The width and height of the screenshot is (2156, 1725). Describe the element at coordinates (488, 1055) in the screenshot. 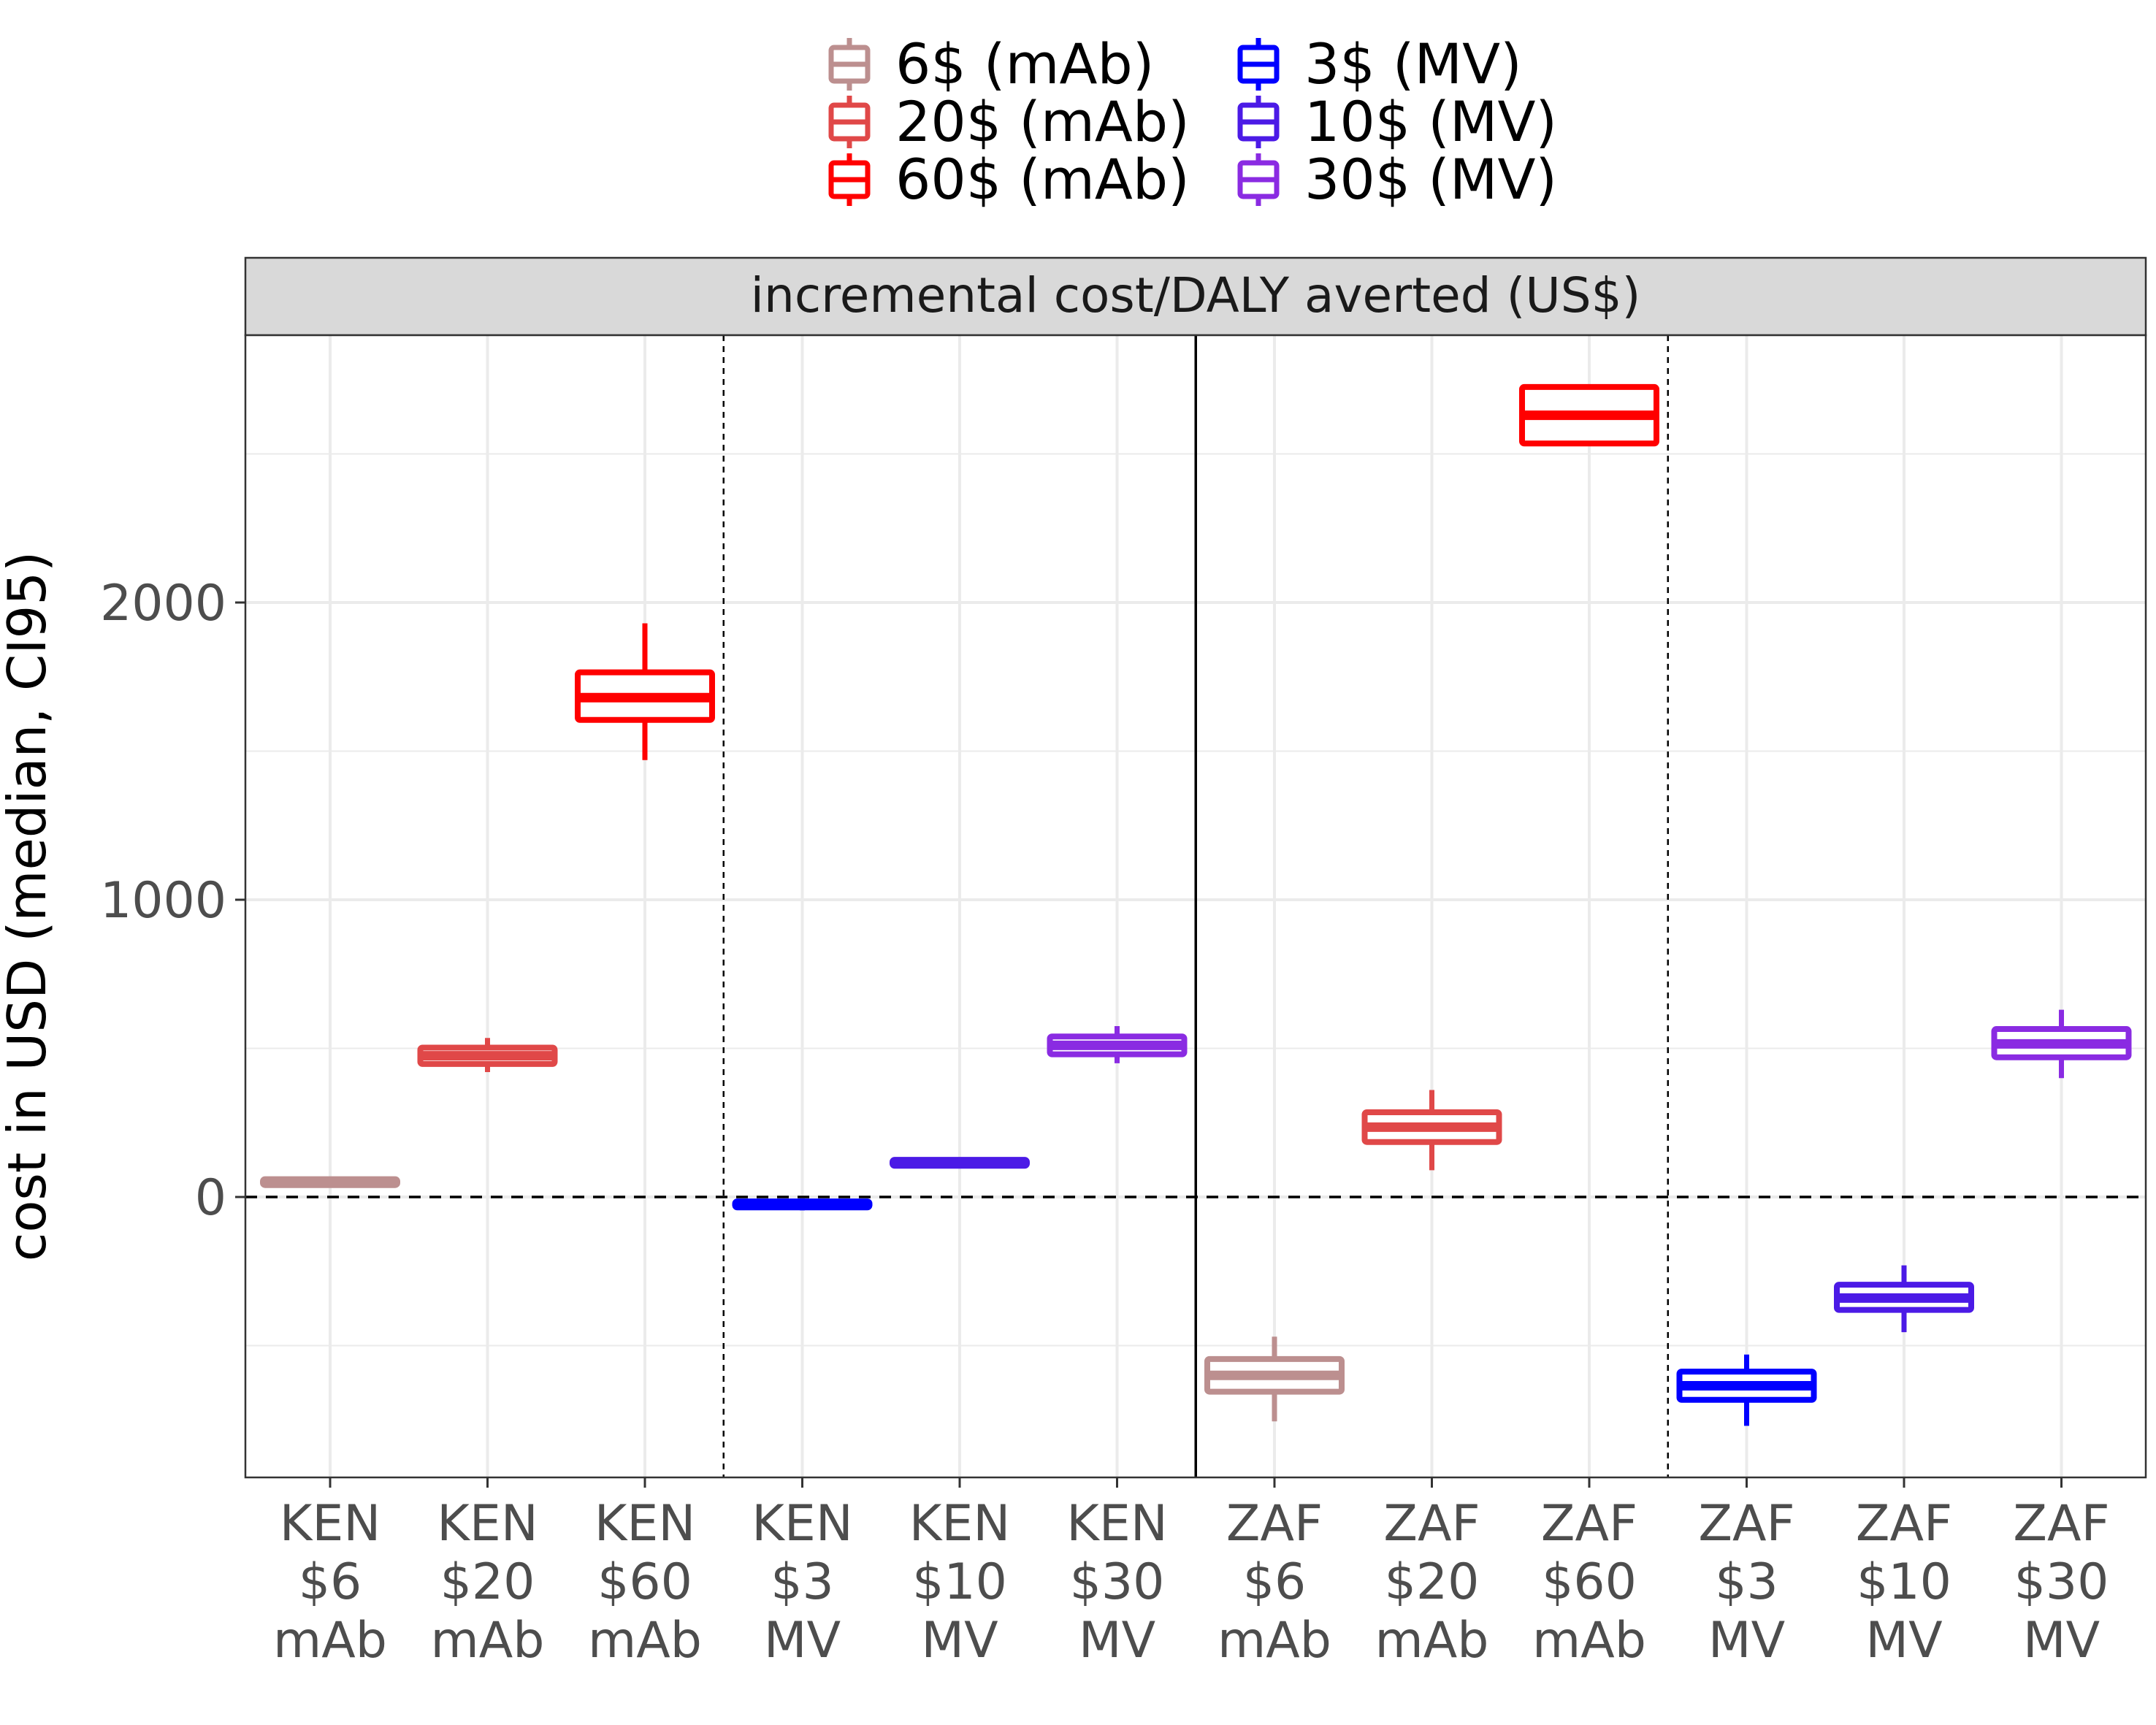

I see `boxplot-ken-20-mab` at that location.